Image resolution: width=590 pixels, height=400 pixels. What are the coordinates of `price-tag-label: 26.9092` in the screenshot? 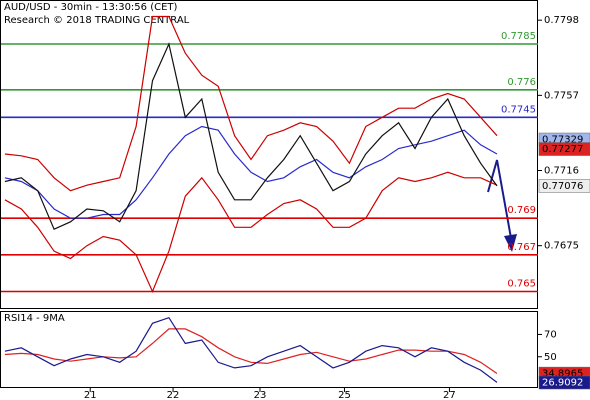 It's located at (562, 383).